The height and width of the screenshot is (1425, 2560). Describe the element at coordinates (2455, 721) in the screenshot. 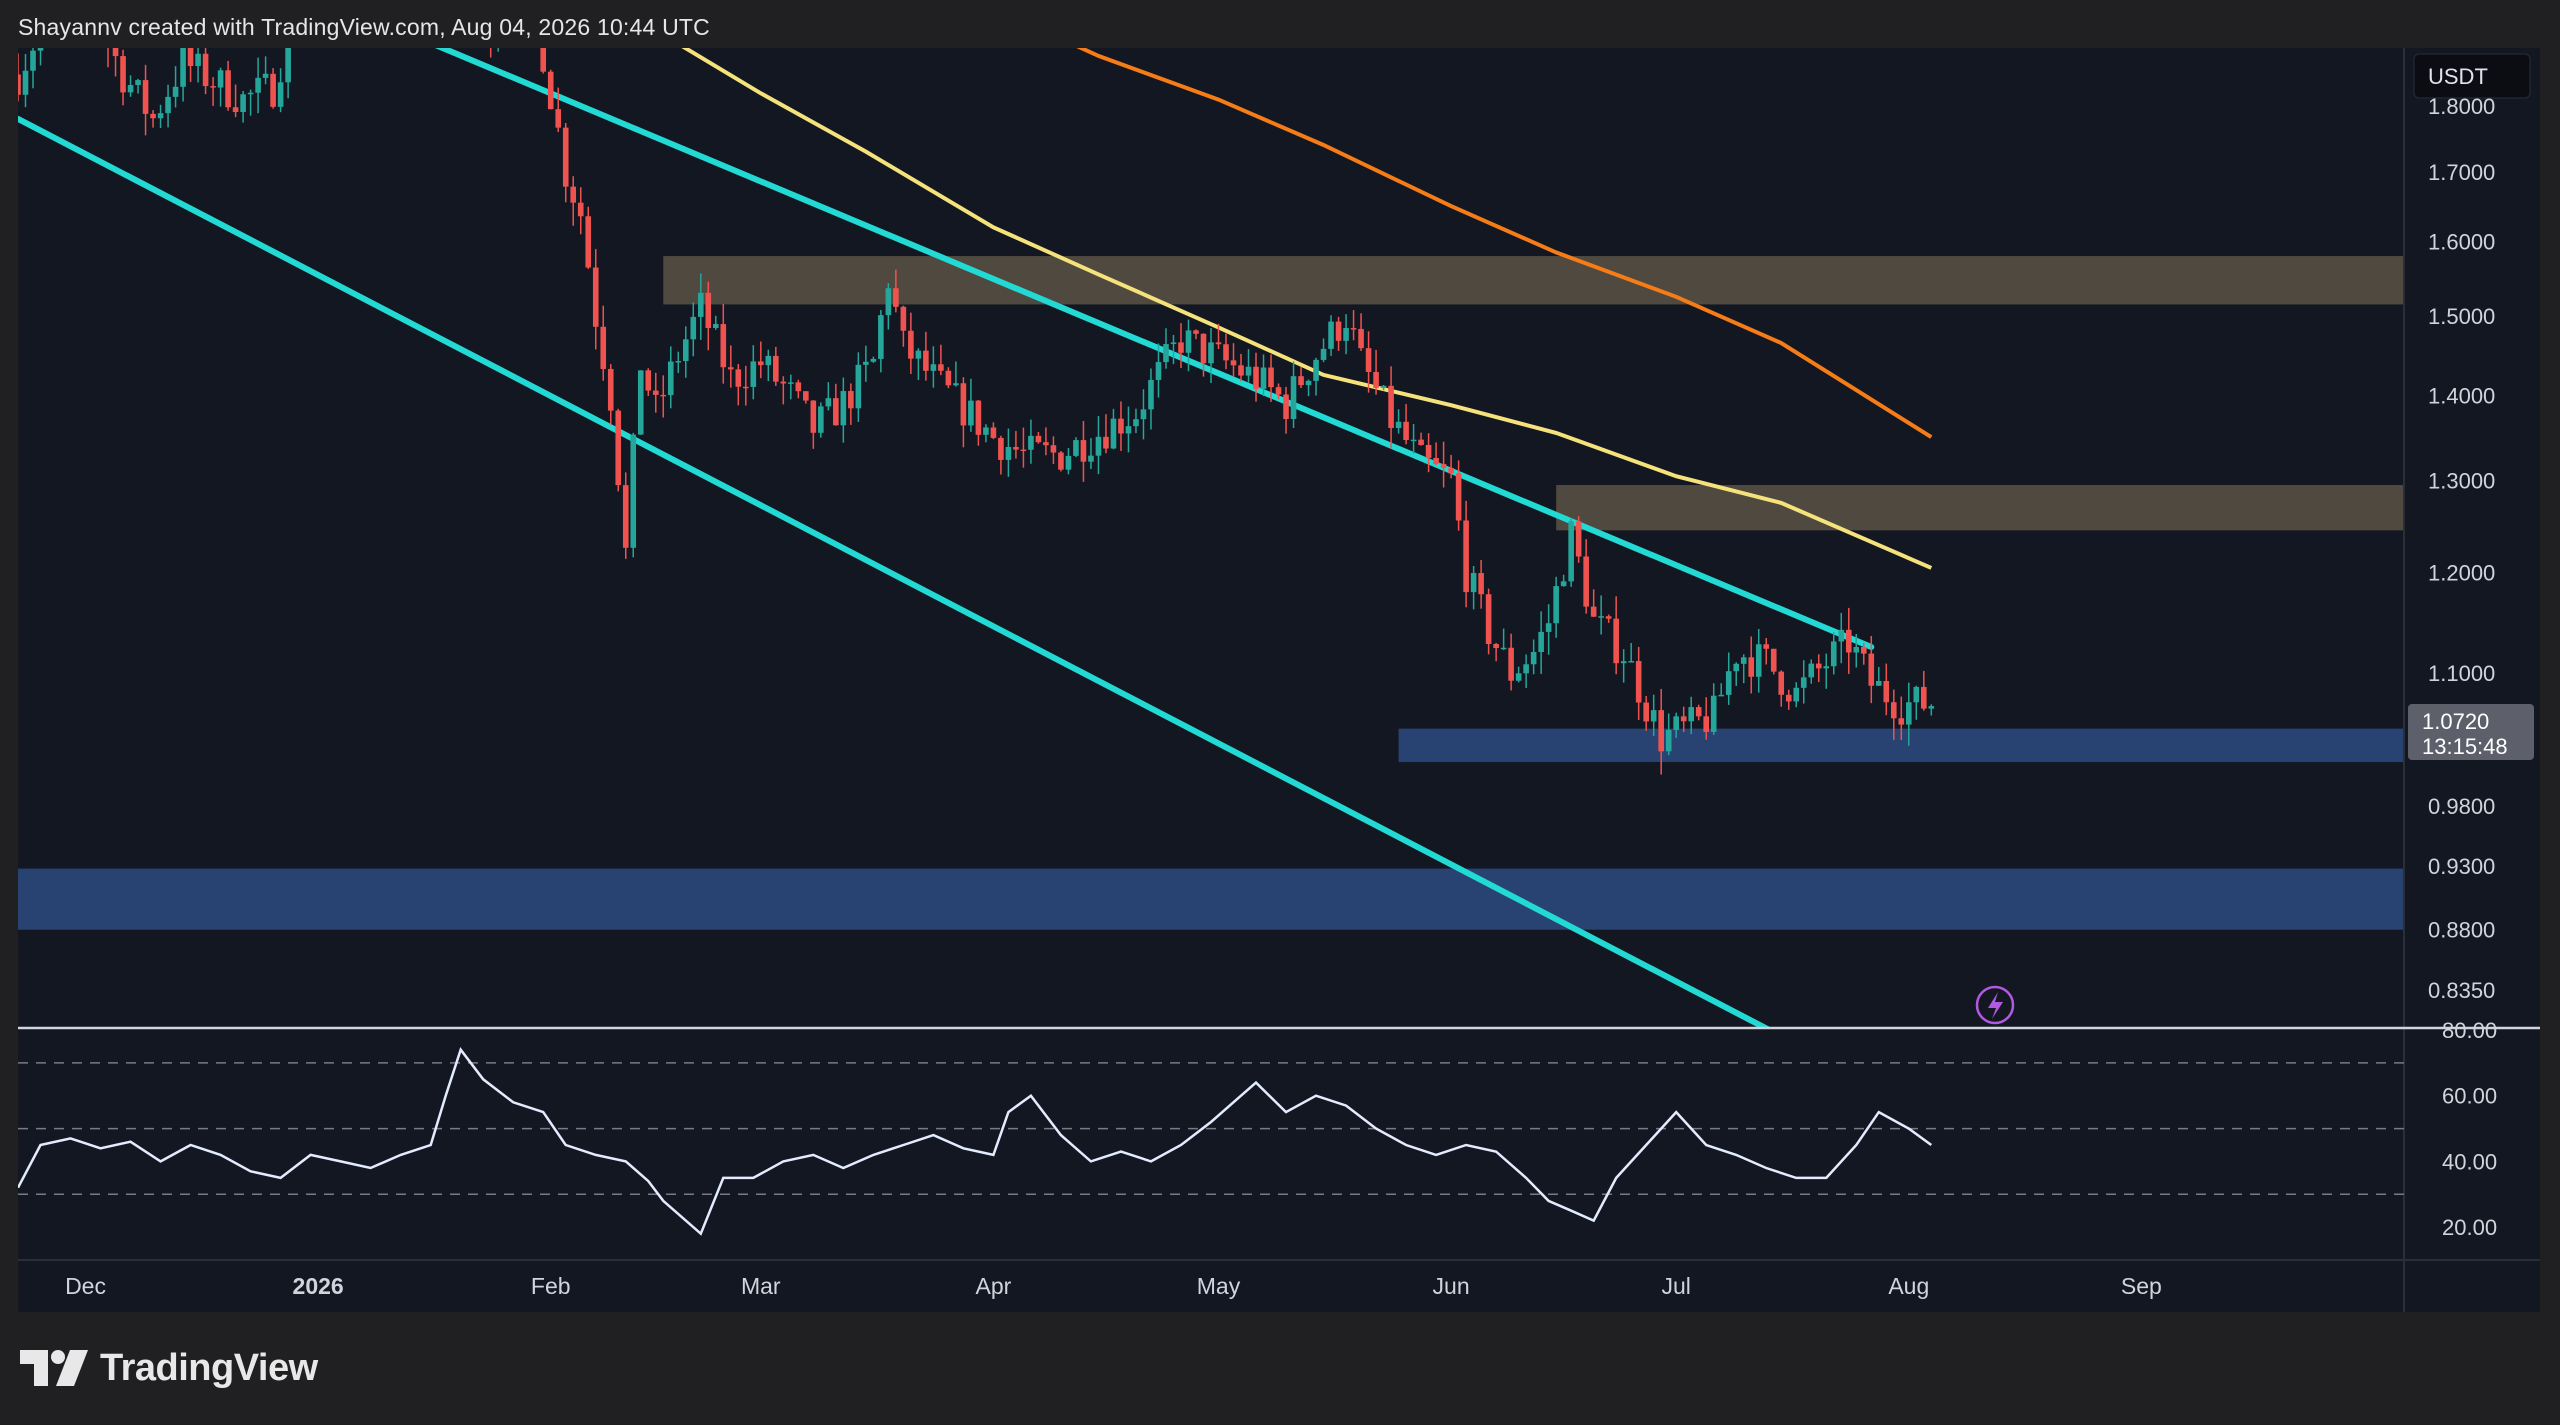

I see `last-price-label: 1.0720` at that location.